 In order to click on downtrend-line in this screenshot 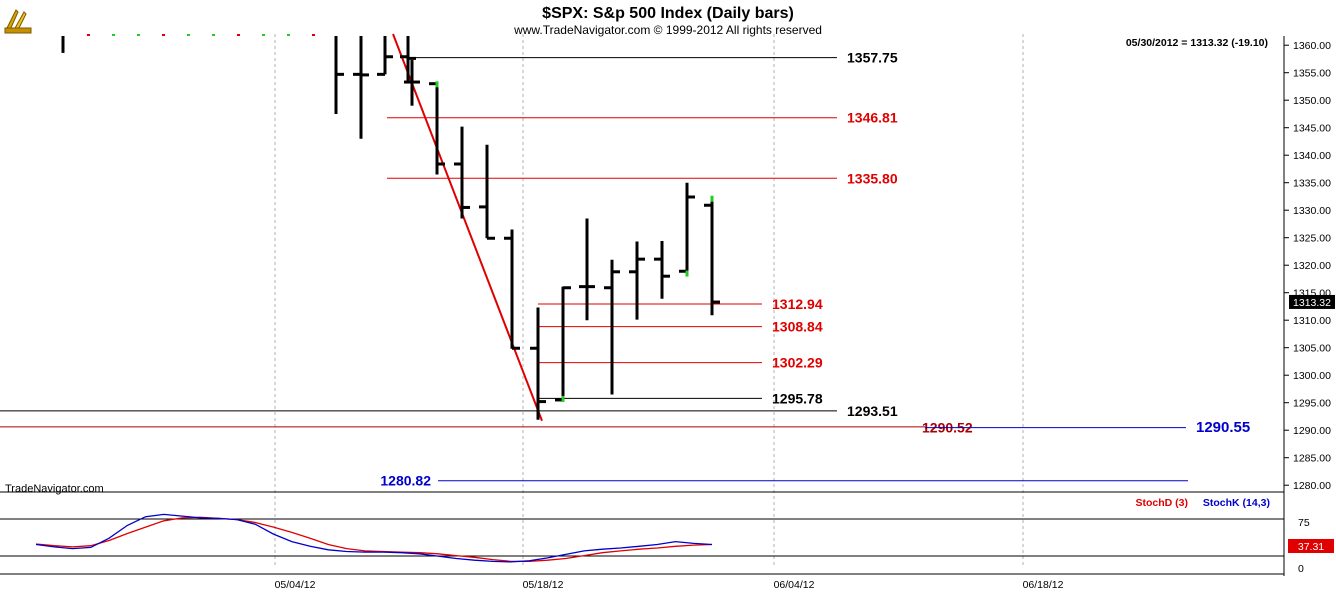, I will do `click(467, 227)`.